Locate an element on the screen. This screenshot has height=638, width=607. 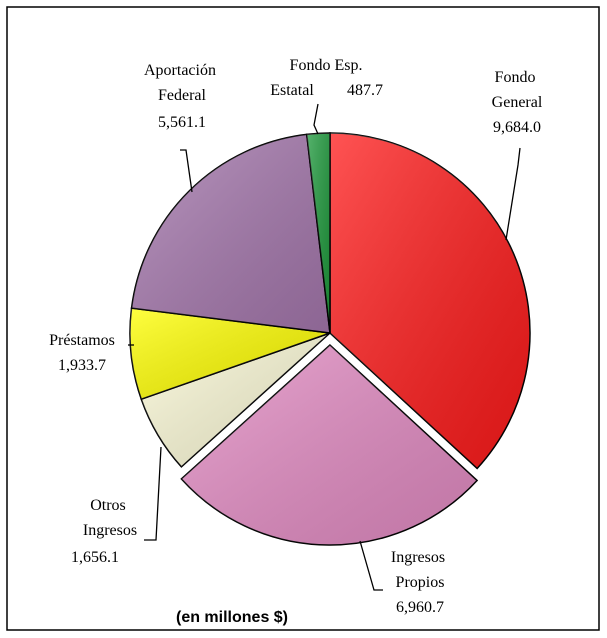
slice-label: Otros Ingresos is located at coordinates (110, 518).